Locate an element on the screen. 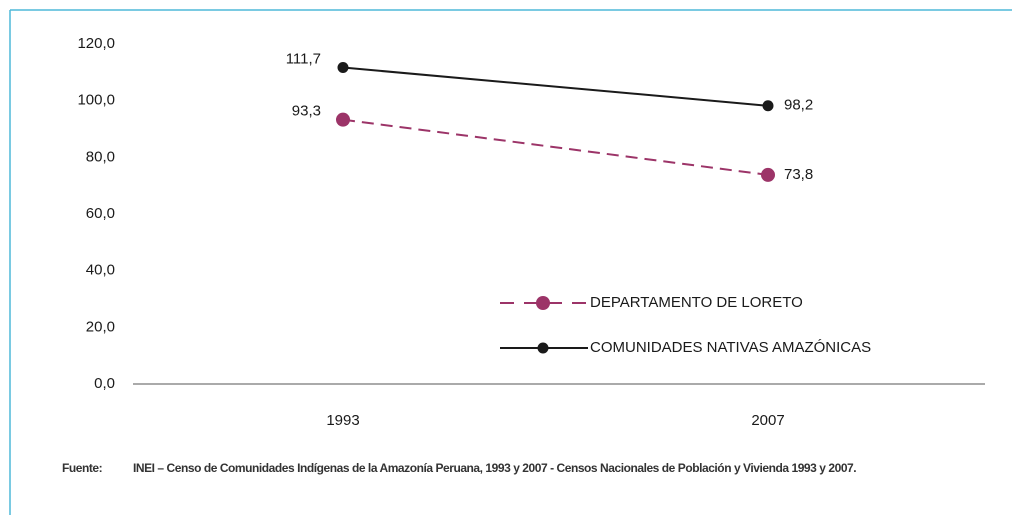 This screenshot has width=1012, height=515. legend-label: COMUNIDADES NATIVAS AMAZÓNICAS is located at coordinates (730, 347).